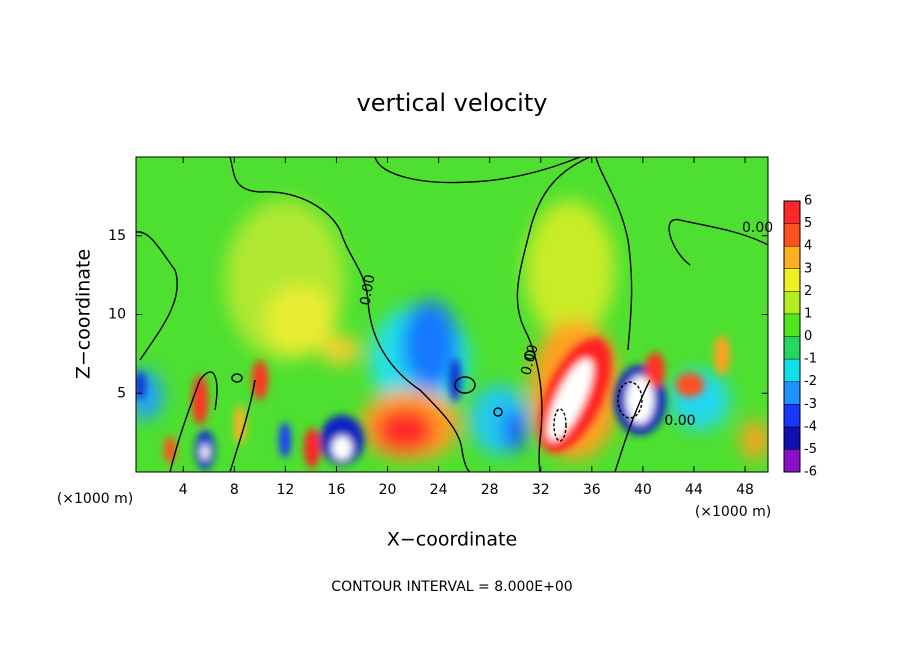 This screenshot has width=904, height=654. Describe the element at coordinates (84, 314) in the screenshot. I see `y-axis-label: Z−coordinate` at that location.